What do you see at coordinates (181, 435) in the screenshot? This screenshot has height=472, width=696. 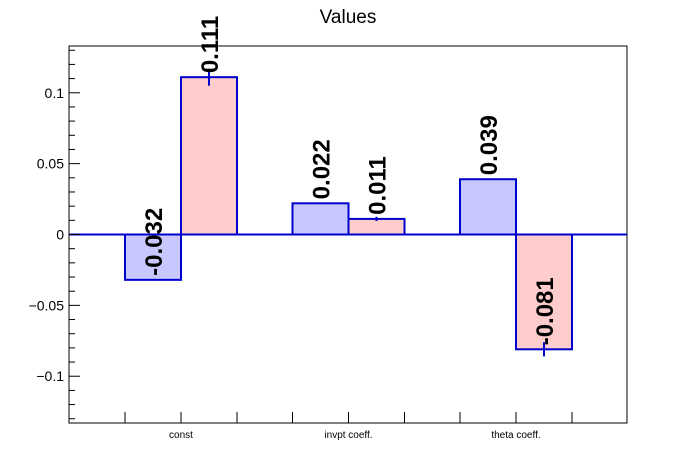 I see `x-category-label: const` at bounding box center [181, 435].